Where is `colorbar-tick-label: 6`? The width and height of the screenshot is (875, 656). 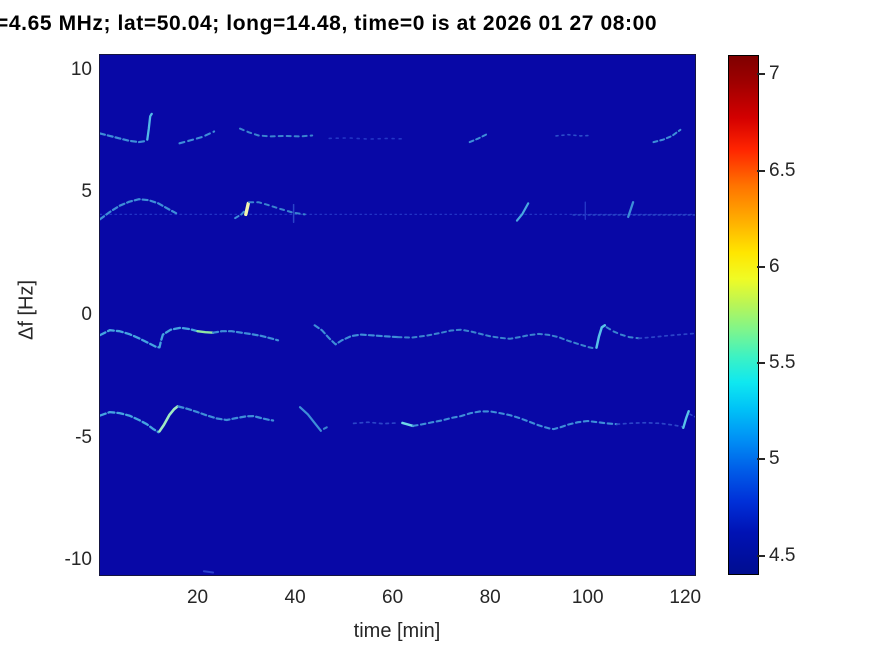
colorbar-tick-label: 6 is located at coordinates (774, 266).